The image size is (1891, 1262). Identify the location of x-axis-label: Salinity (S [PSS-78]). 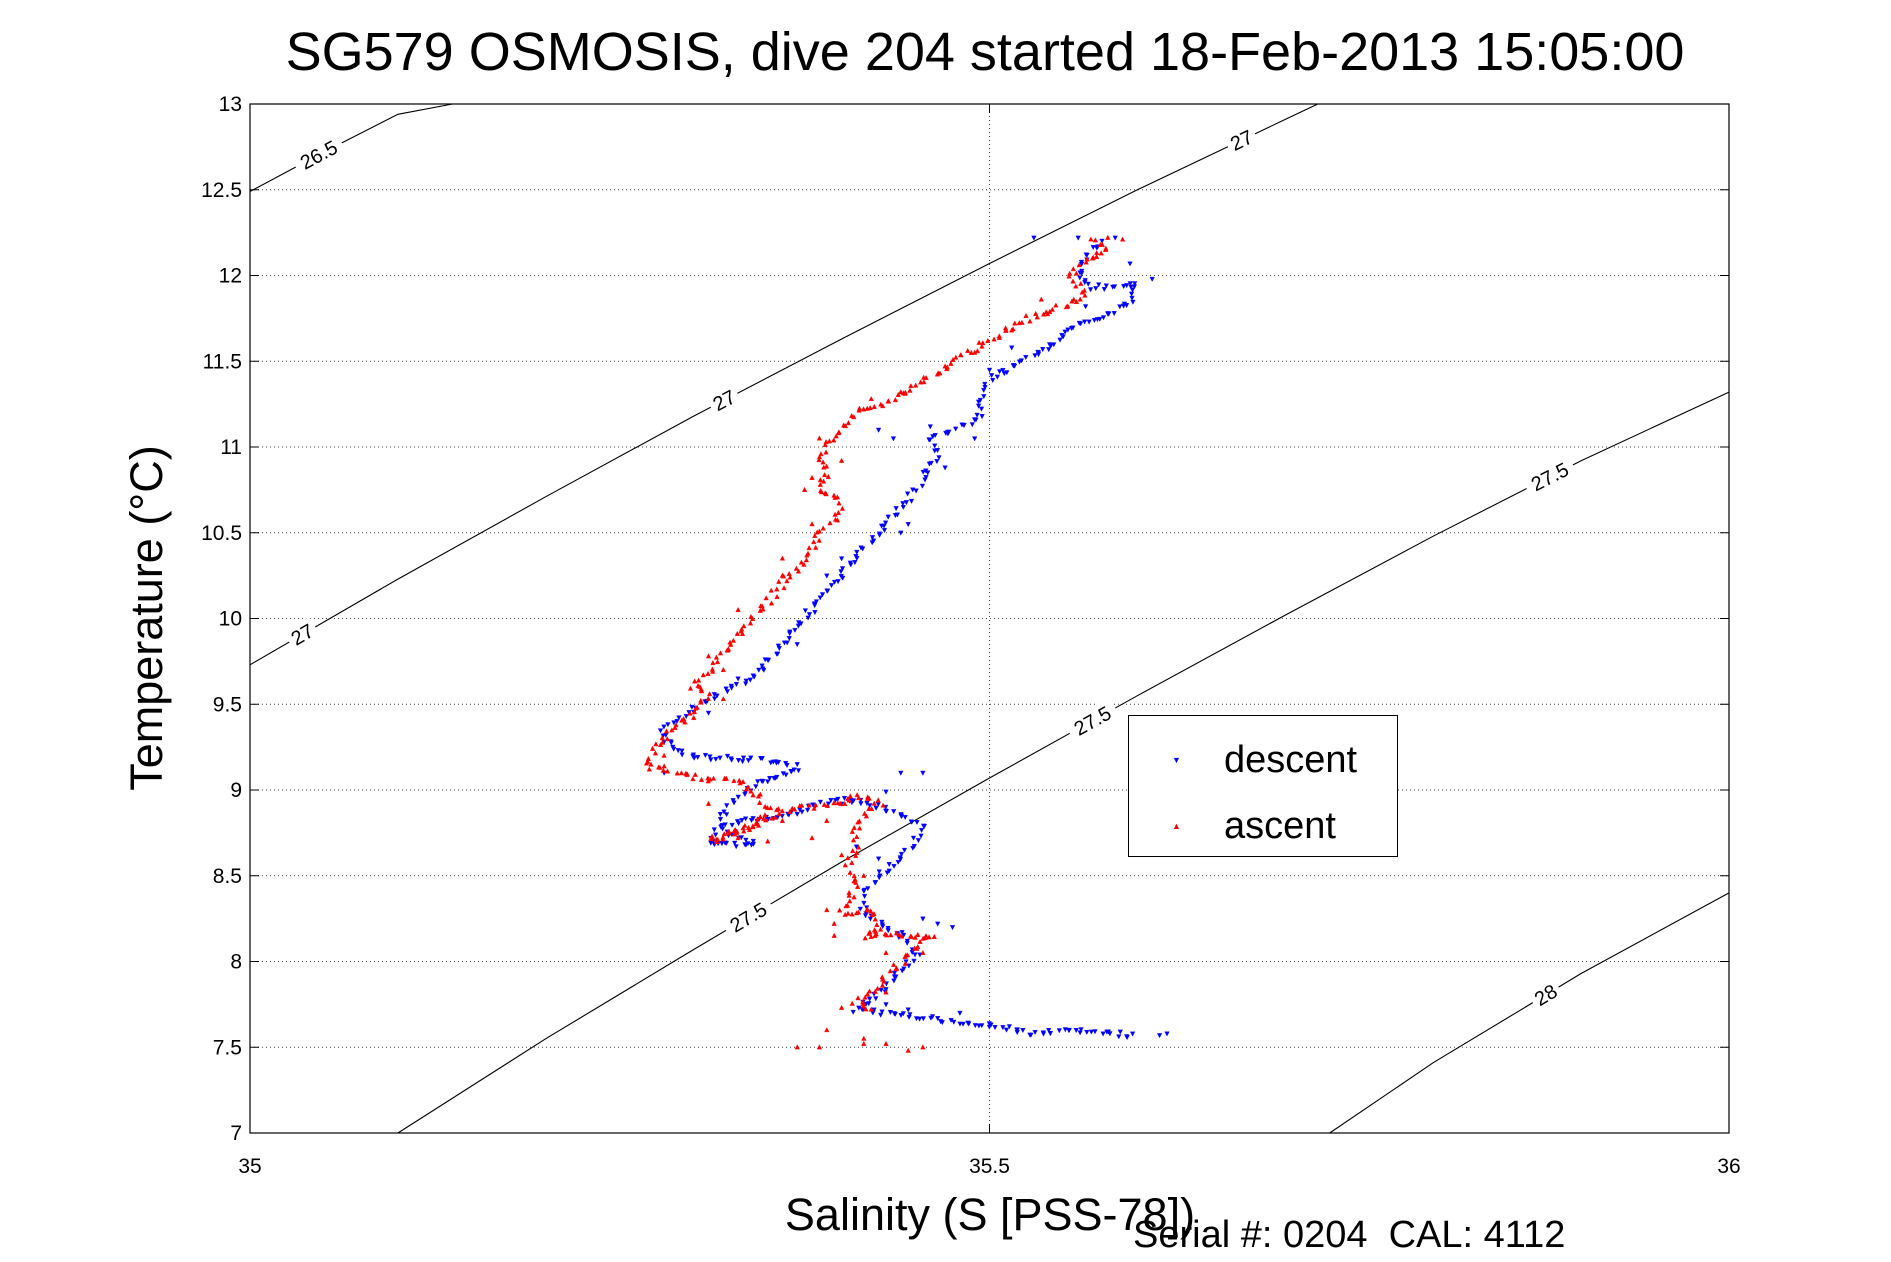
(990, 1214).